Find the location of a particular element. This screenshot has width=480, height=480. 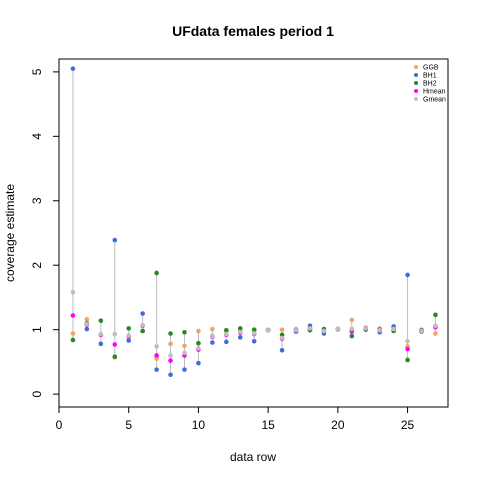

y-tick-label: 5 is located at coordinates (37, 71).